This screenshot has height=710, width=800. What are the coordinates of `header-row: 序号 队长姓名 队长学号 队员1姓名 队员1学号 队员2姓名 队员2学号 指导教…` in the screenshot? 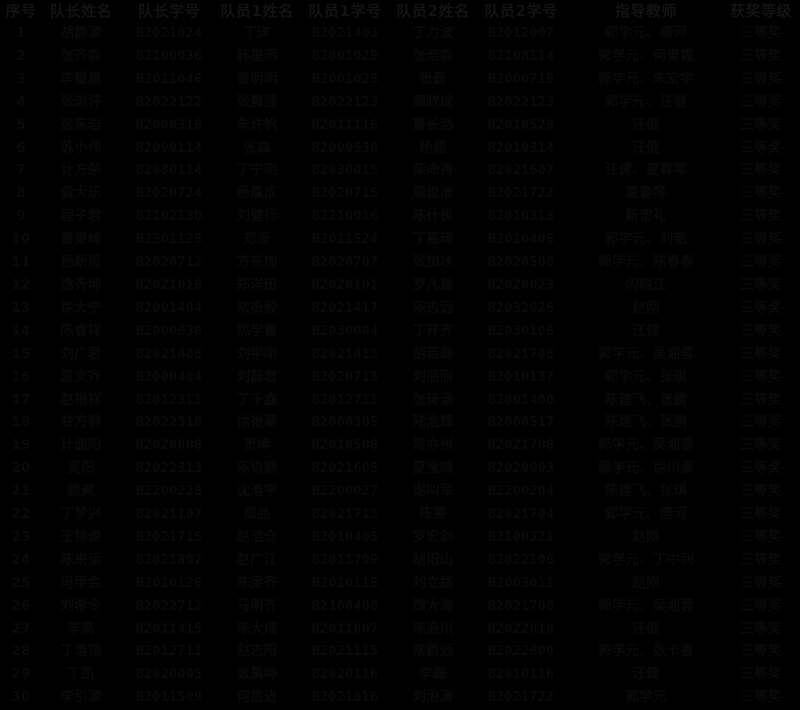 It's located at (400, 11).